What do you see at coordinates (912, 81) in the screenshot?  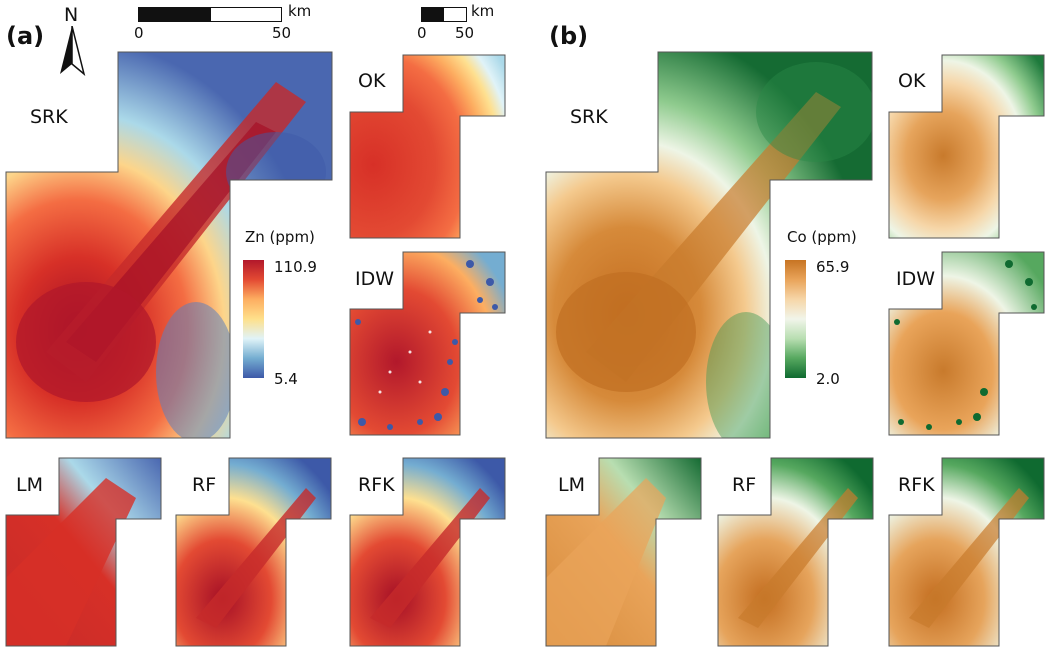 I see `panel-b-ok-label: OK` at bounding box center [912, 81].